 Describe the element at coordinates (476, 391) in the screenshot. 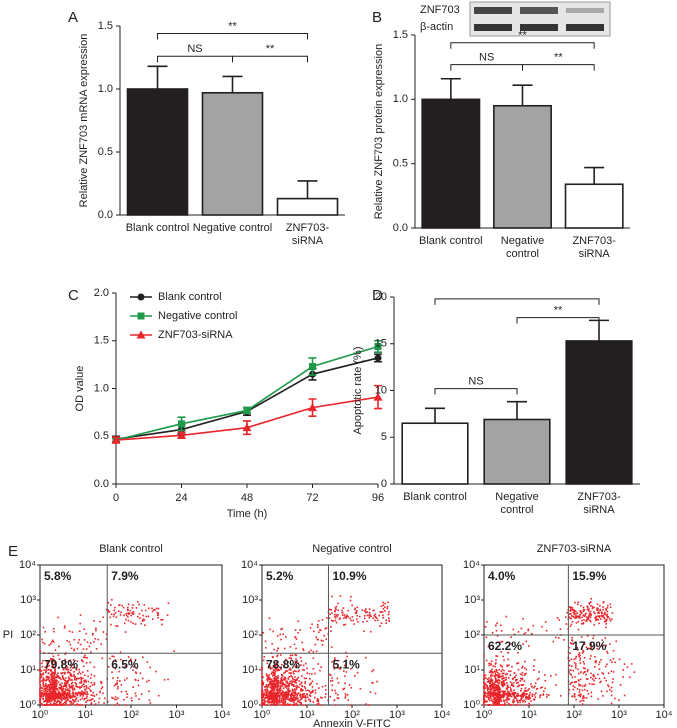

I see `bracket` at that location.